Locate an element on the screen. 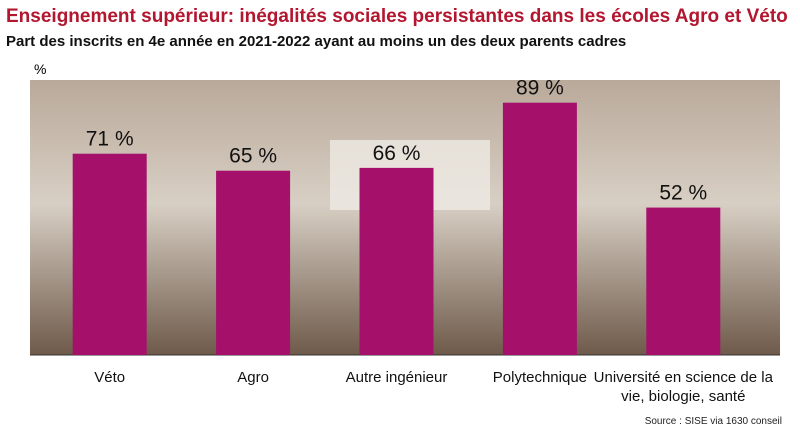  x-tick-label: Agro is located at coordinates (253, 377).